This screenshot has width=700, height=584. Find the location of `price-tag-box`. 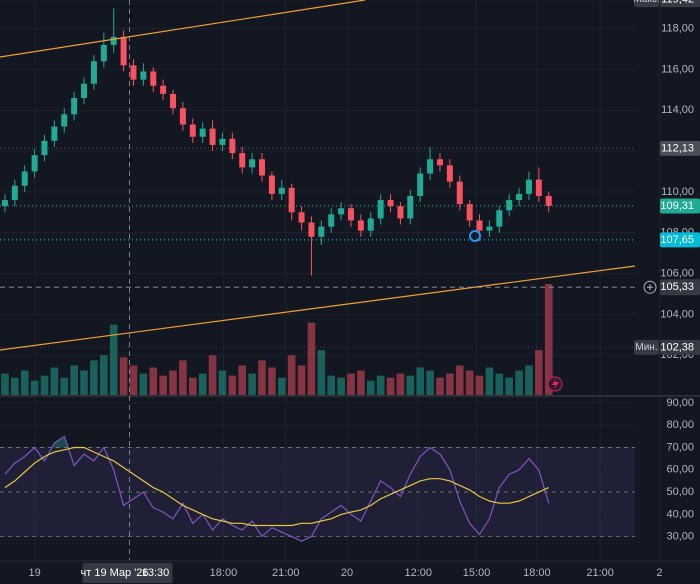

price-tag-box is located at coordinates (646, 4).